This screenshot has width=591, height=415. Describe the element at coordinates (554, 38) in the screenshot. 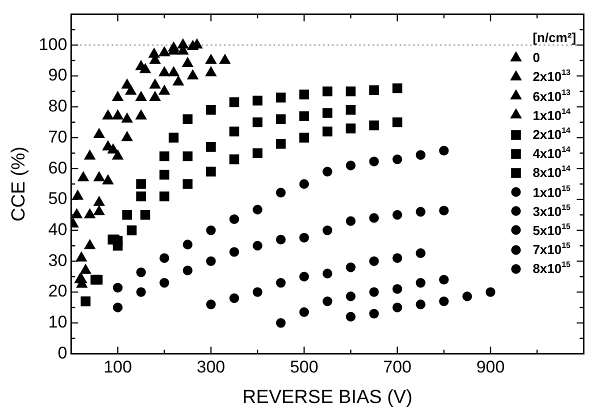

I see `legend-title: [n/cm²]` at that location.